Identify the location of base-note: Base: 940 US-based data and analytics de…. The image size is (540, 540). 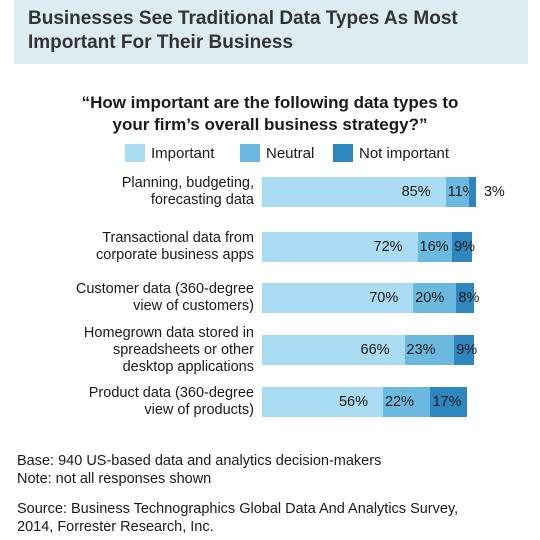
(199, 470).